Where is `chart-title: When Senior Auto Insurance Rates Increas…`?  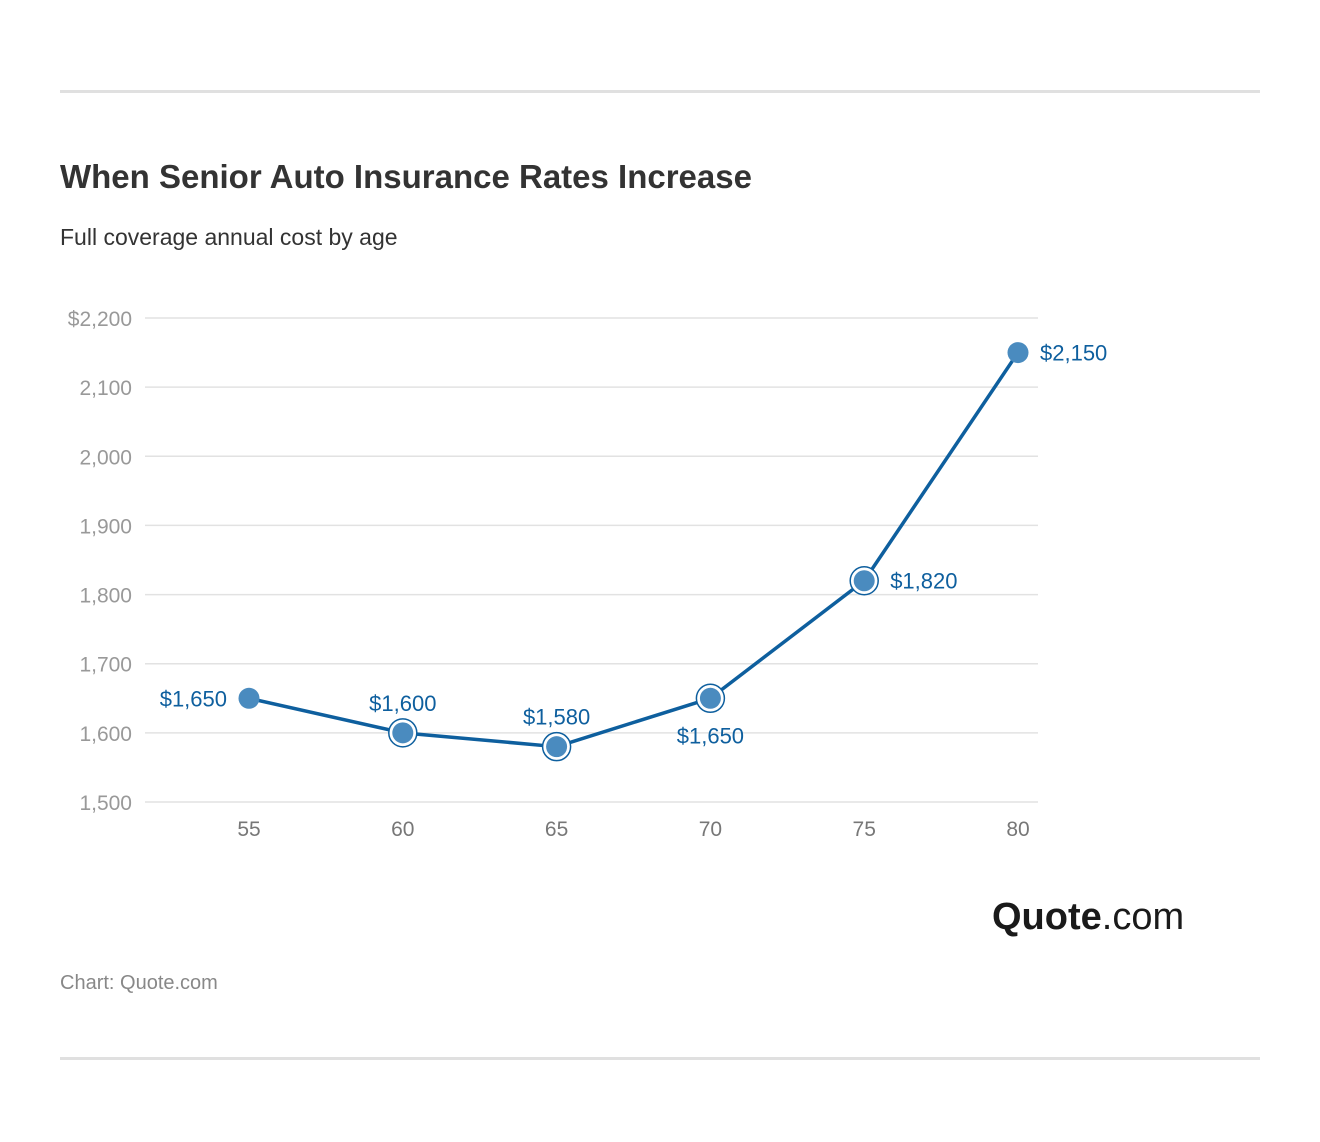 chart-title: When Senior Auto Insurance Rates Increas… is located at coordinates (406, 176).